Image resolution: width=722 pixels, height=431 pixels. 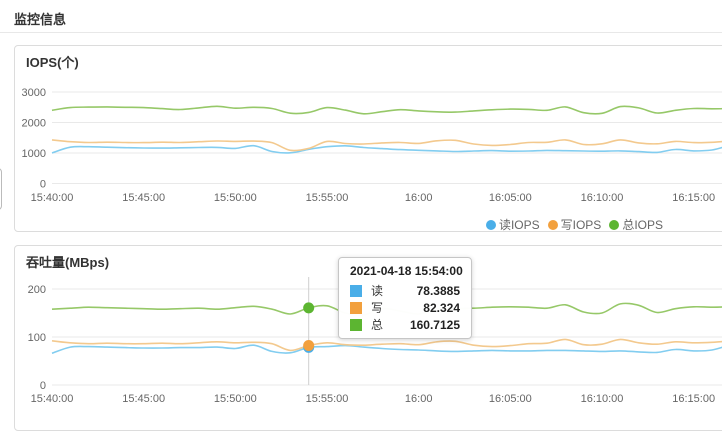 What do you see at coordinates (438, 290) in the screenshot?
I see `tooltip-read-value: 78.3885` at bounding box center [438, 290].